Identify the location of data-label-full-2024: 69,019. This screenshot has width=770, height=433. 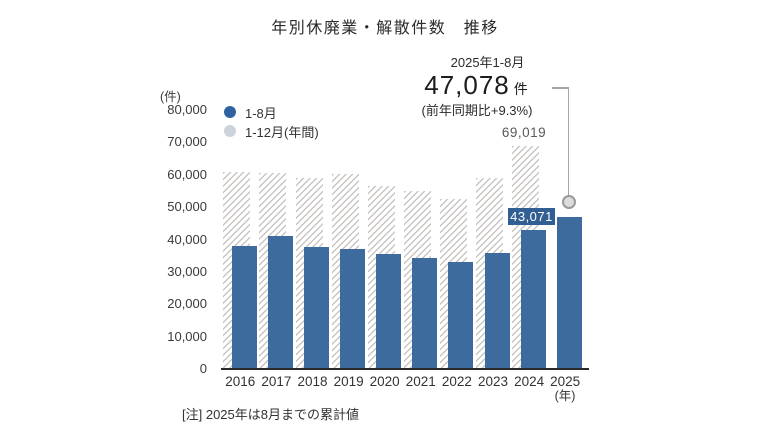
(524, 132).